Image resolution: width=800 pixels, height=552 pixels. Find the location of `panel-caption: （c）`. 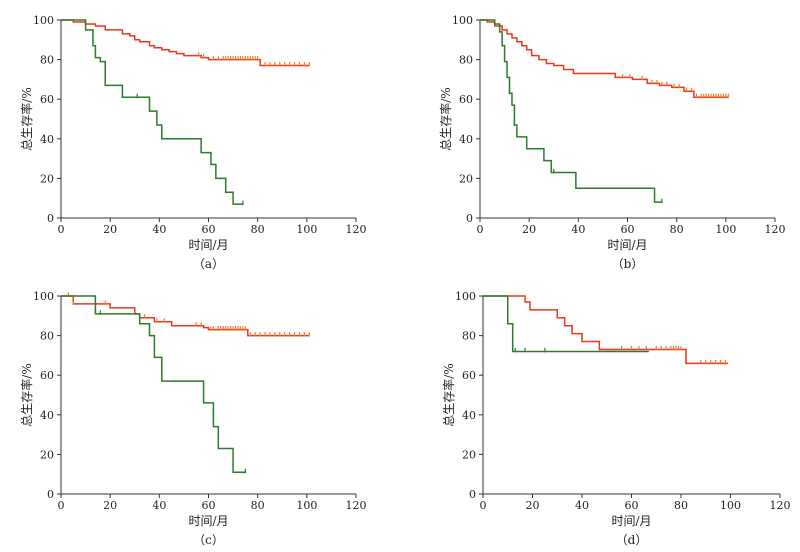

panel-caption: （c） is located at coordinates (208, 540).